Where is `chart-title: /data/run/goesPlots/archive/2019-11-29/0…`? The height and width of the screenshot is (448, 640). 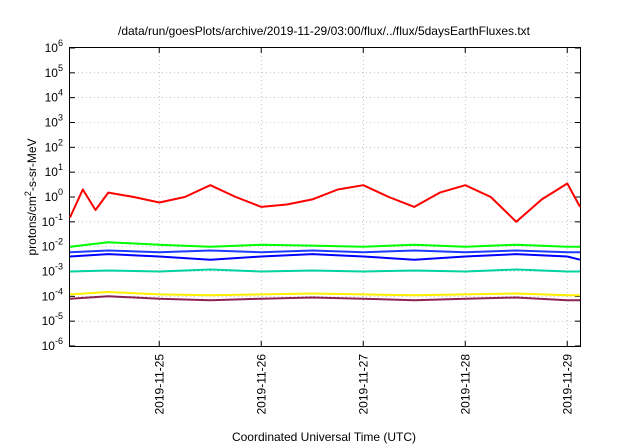
chart-title: /data/run/goesPlots/archive/2019-11-29/0… is located at coordinates (324, 31).